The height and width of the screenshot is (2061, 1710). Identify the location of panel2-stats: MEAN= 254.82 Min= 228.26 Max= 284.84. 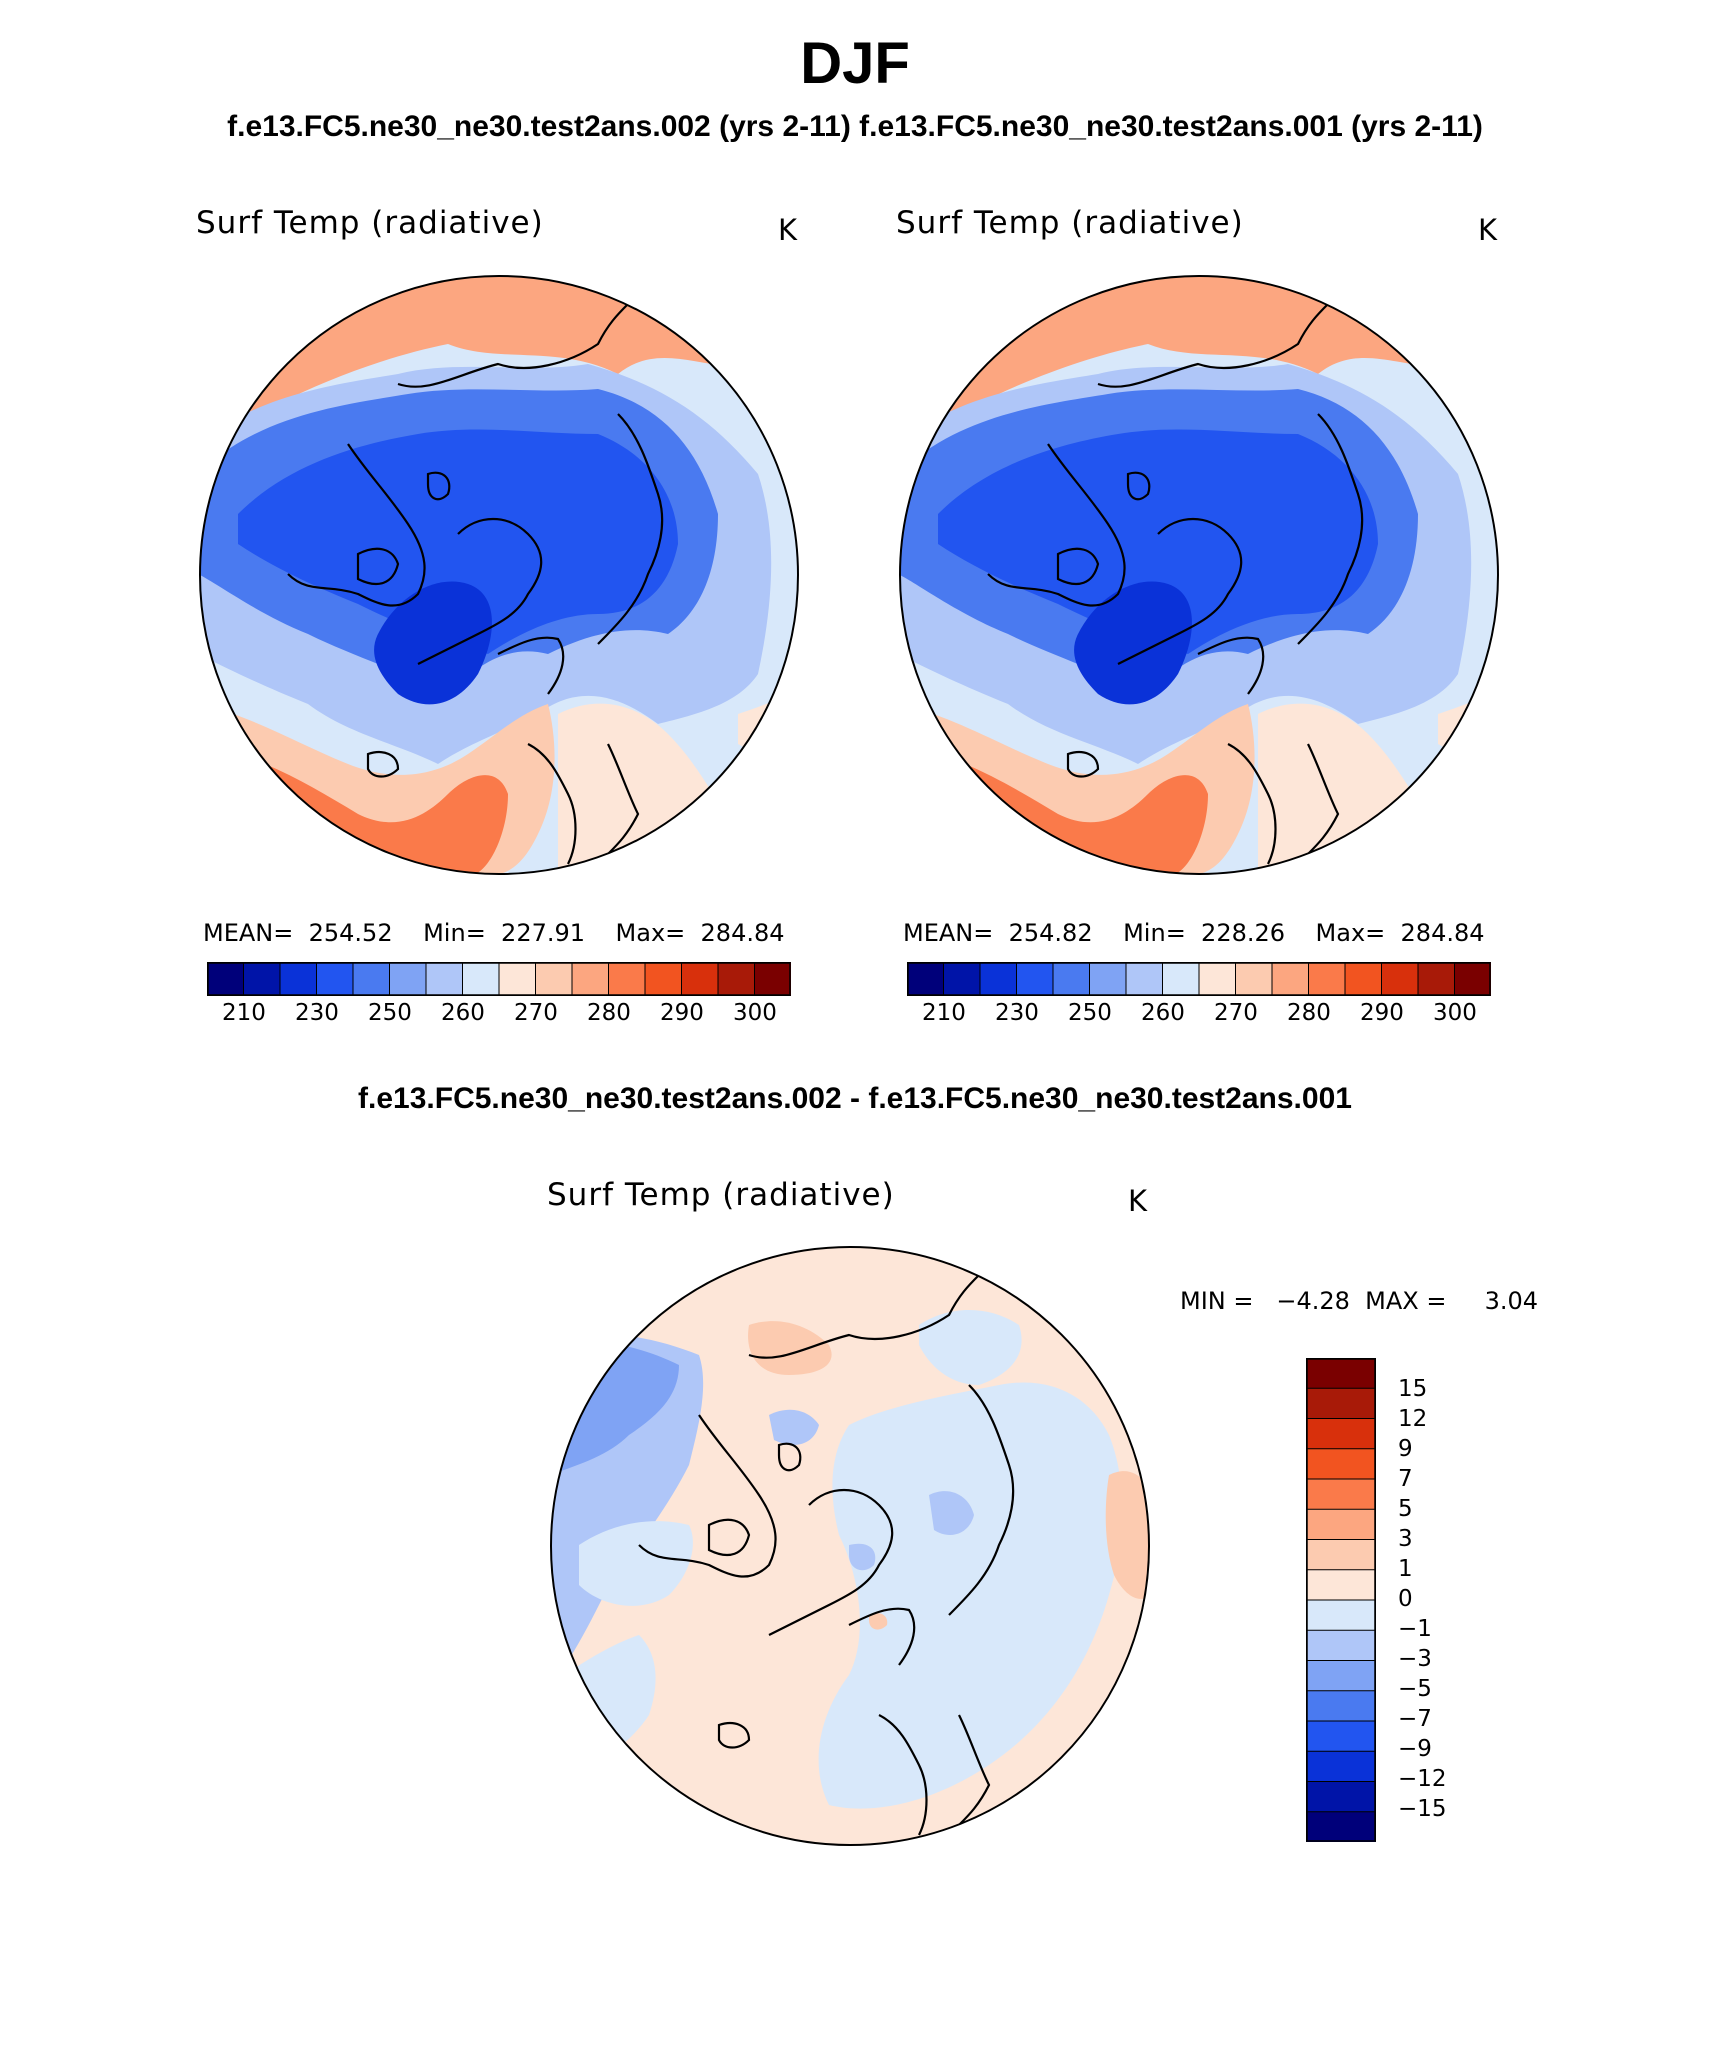
(1194, 933).